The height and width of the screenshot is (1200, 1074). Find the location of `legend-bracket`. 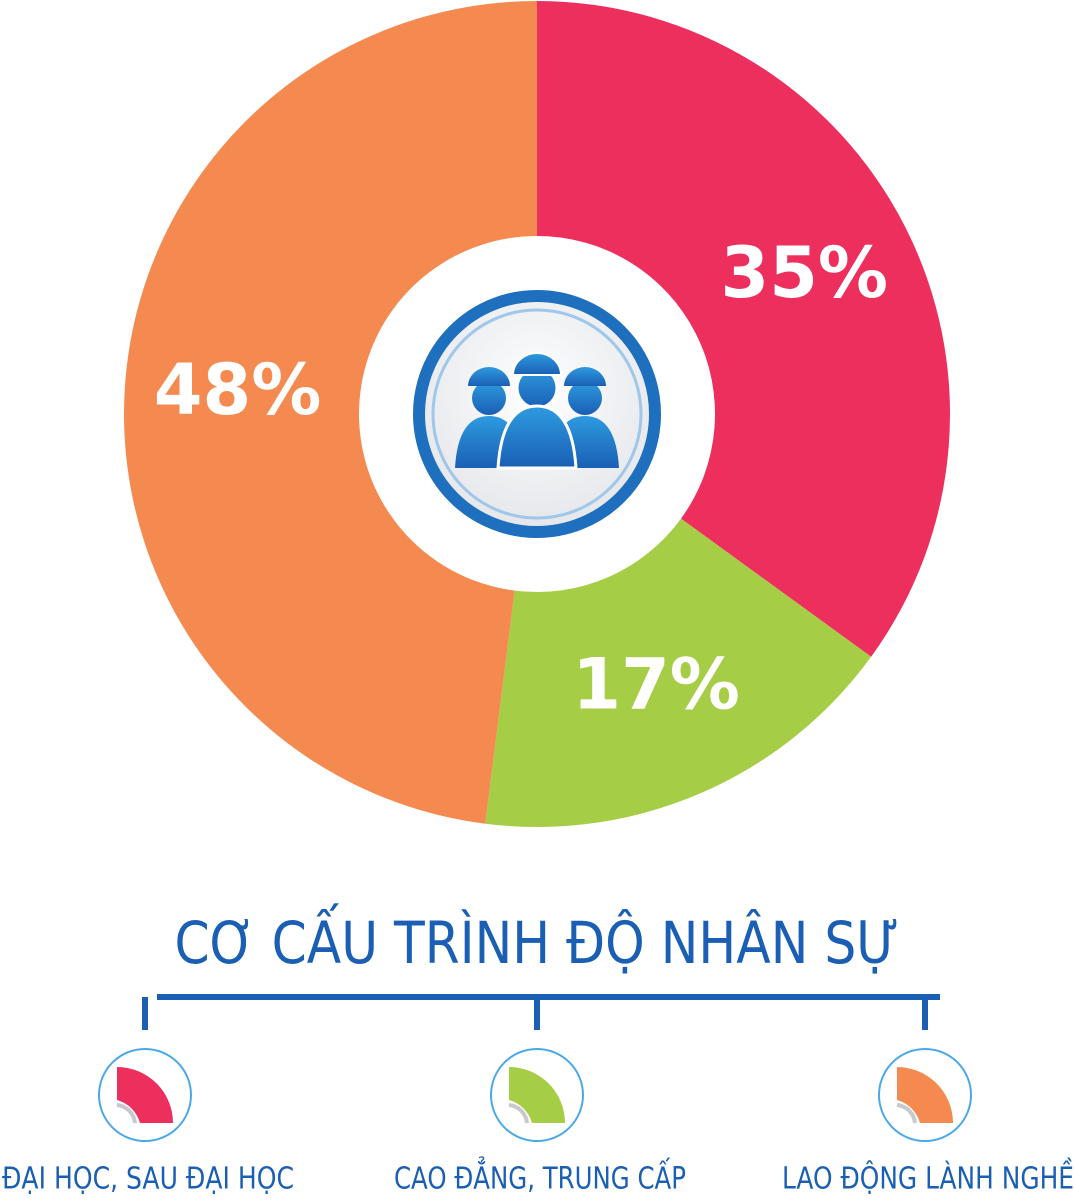

legend-bracket is located at coordinates (541, 1012).